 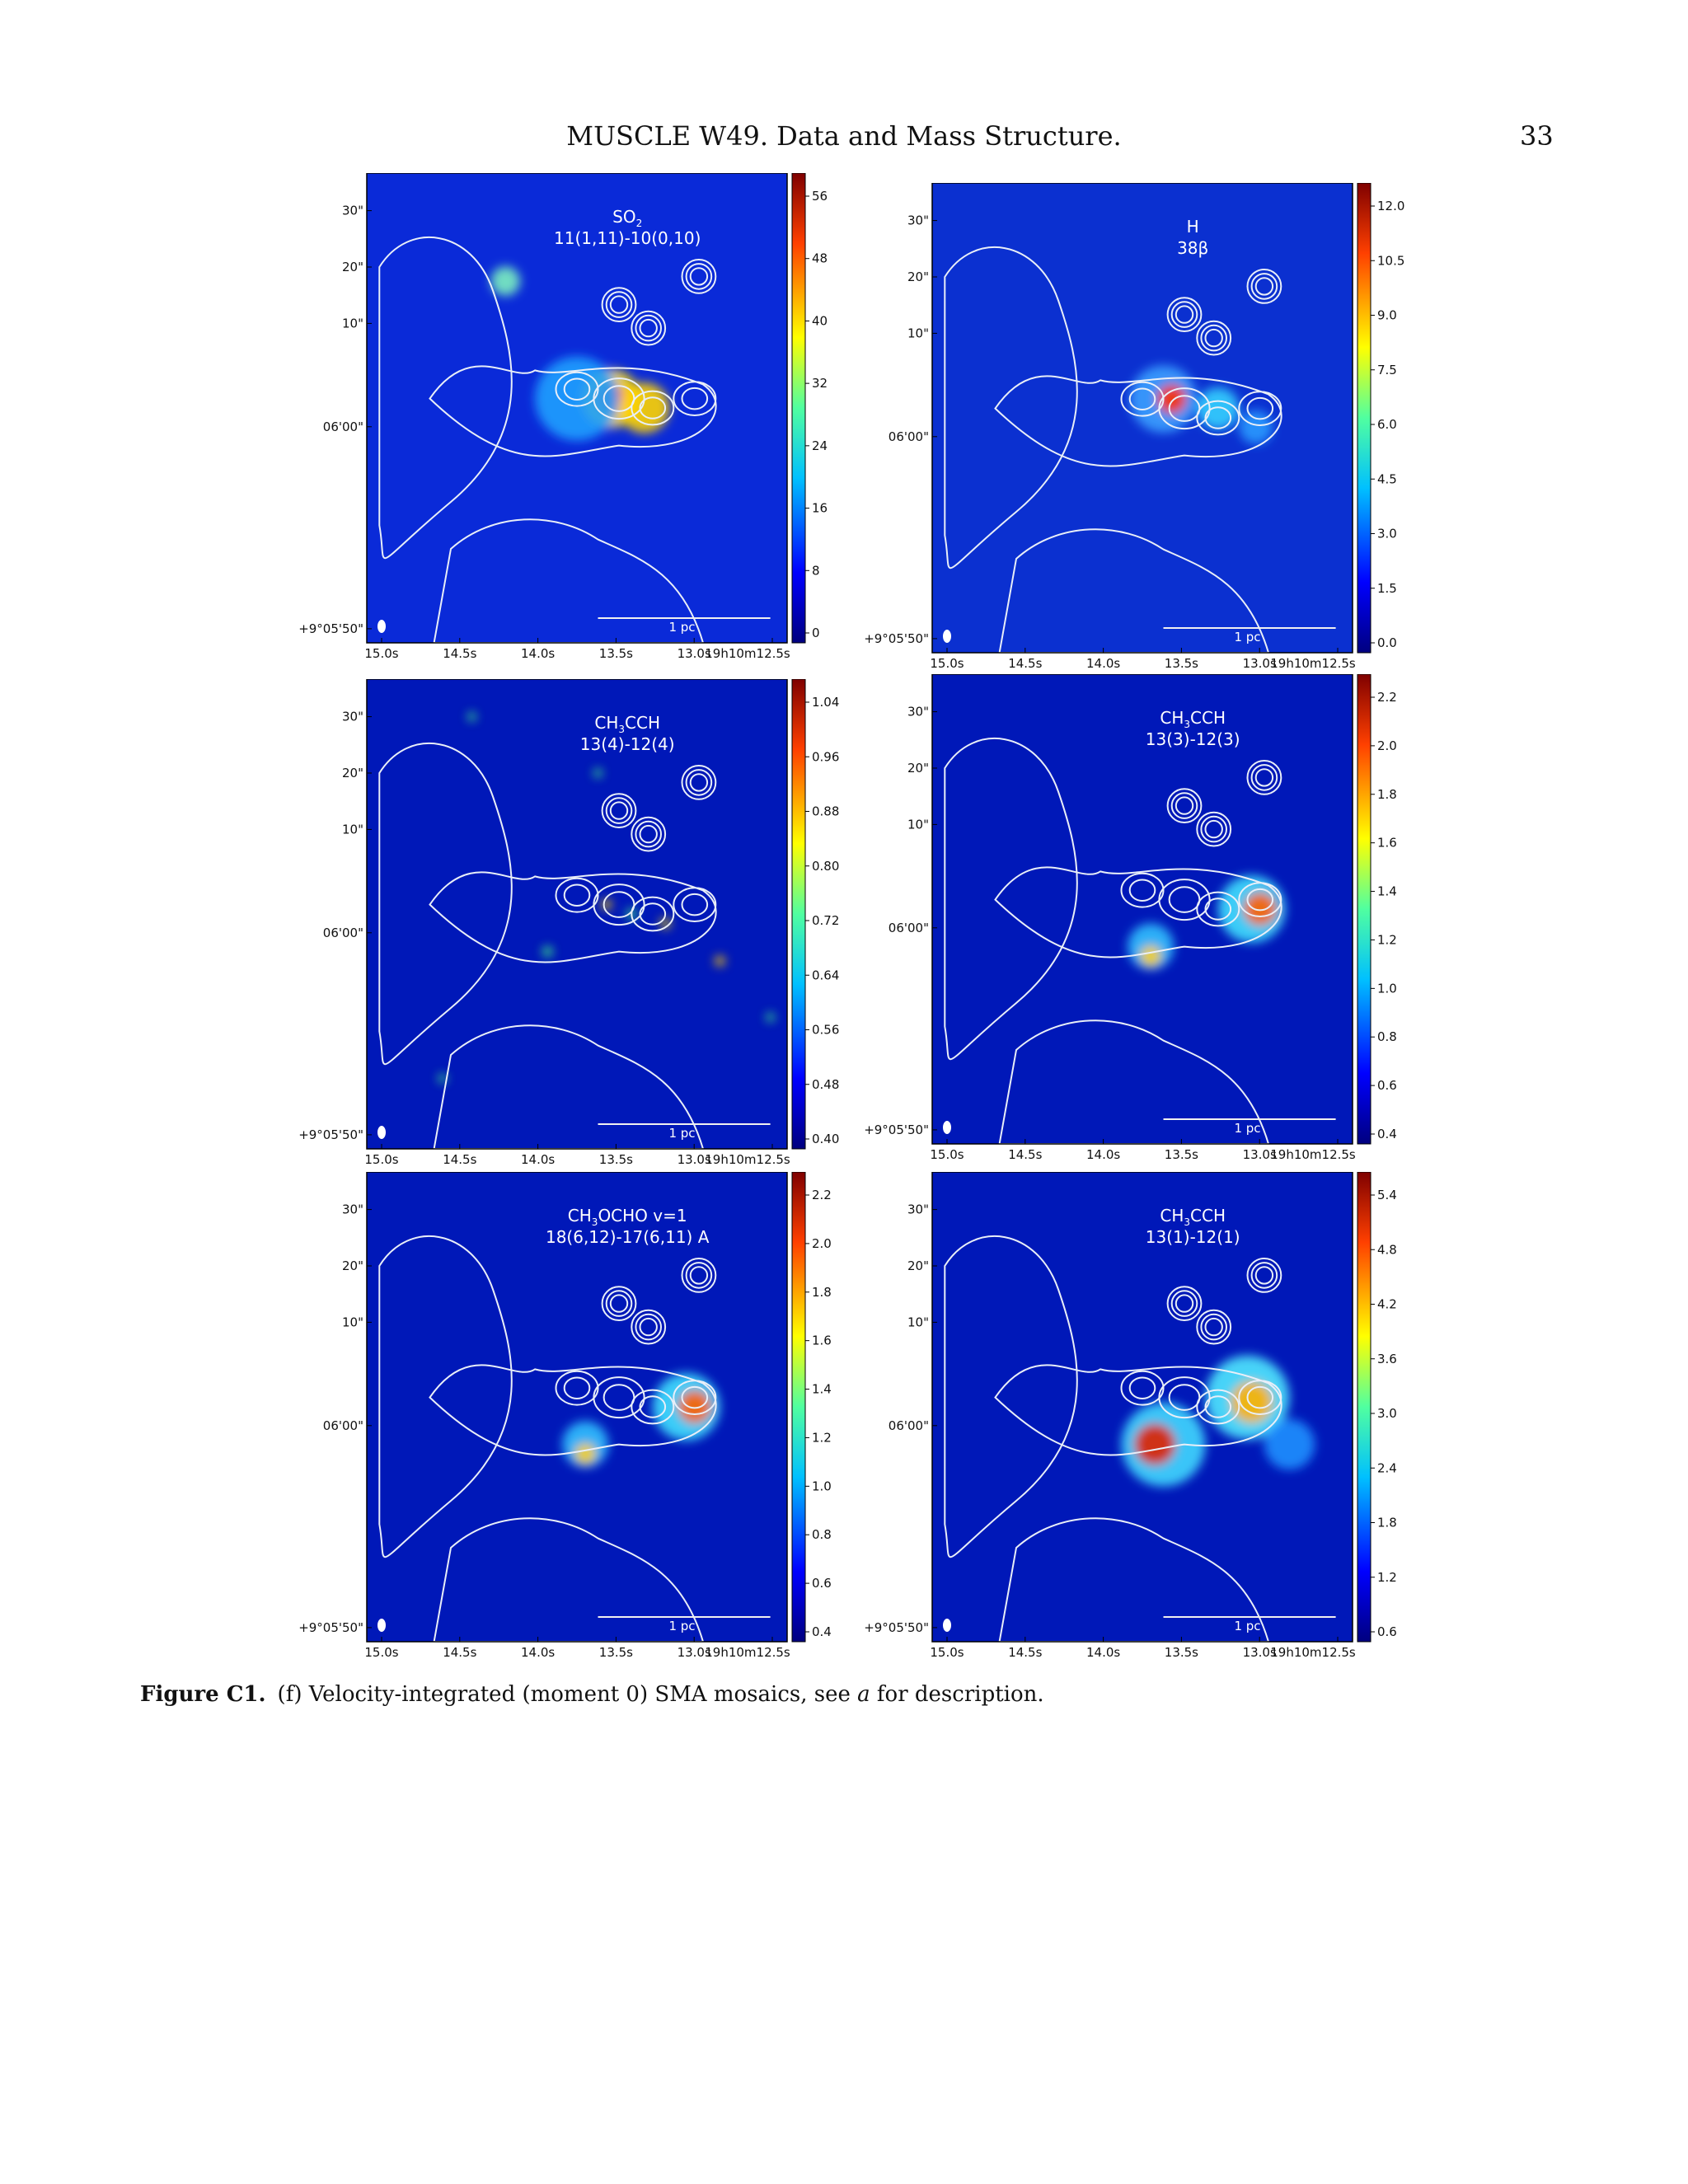 What do you see at coordinates (822, 1243) in the screenshot?
I see `colorbar-tick-label: 2.0` at bounding box center [822, 1243].